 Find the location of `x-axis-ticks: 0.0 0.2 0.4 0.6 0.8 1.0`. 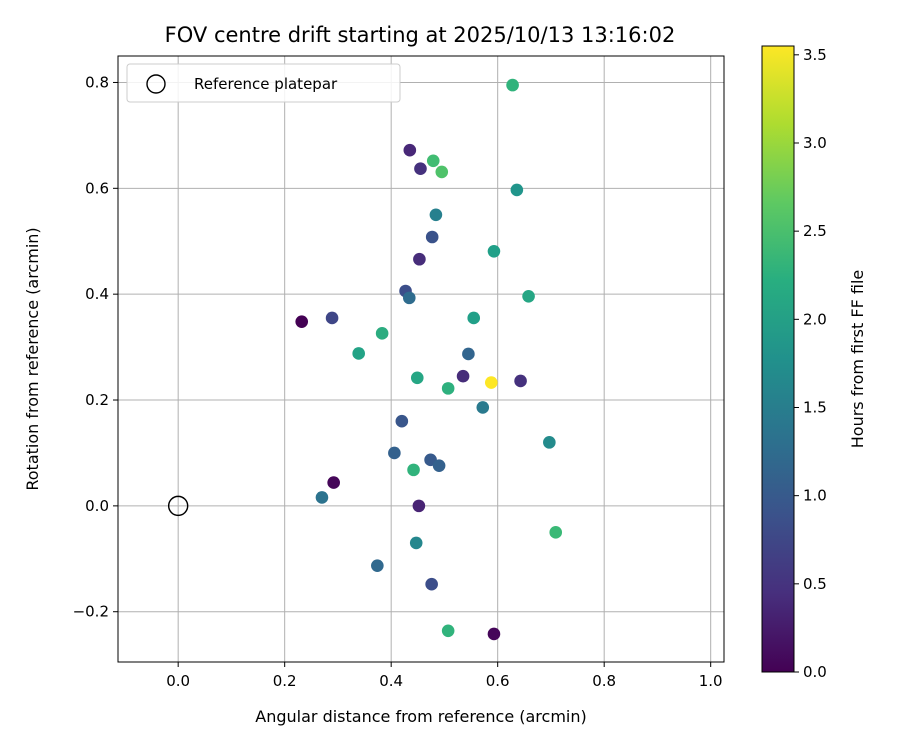

x-axis-ticks: 0.0 0.2 0.4 0.6 0.8 1.0 is located at coordinates (444, 676).